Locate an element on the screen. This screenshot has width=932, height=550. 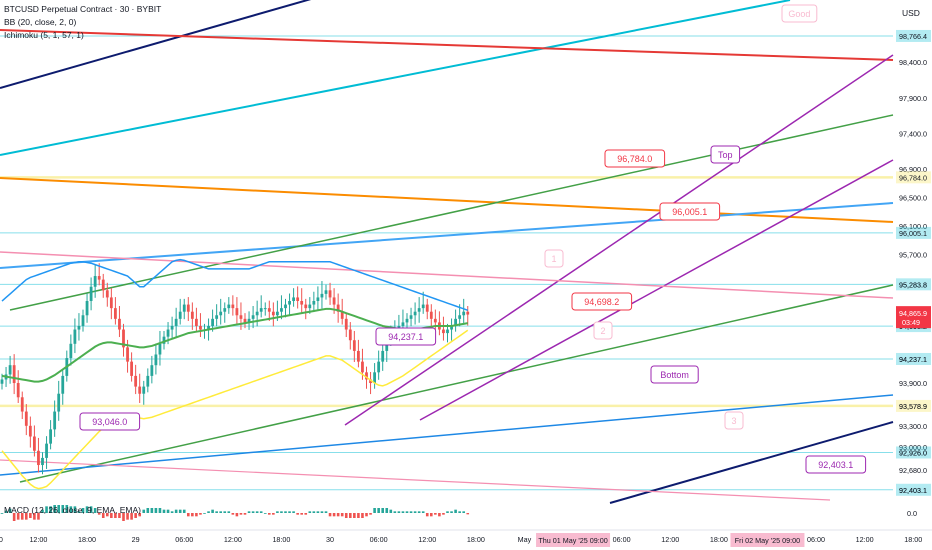
last-price-label: 94,865.9 is located at coordinates (913, 313).